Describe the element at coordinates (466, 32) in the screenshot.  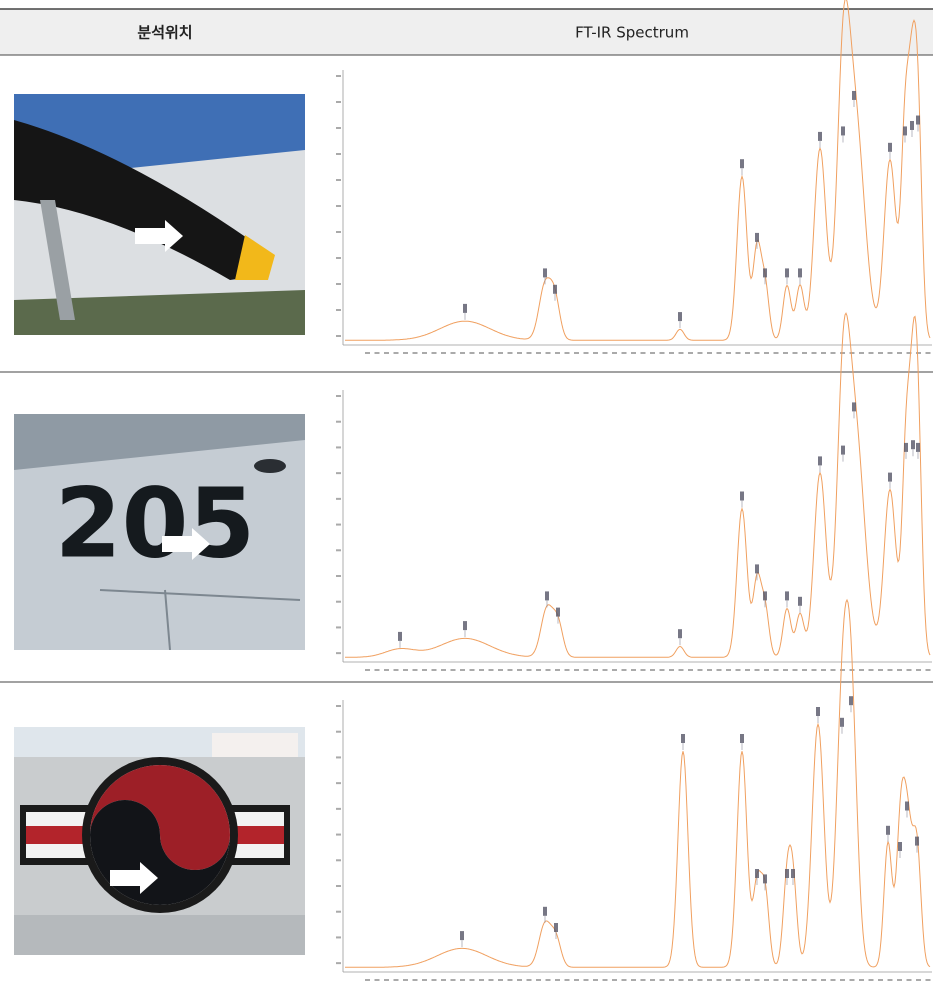
I see `header-row` at that location.